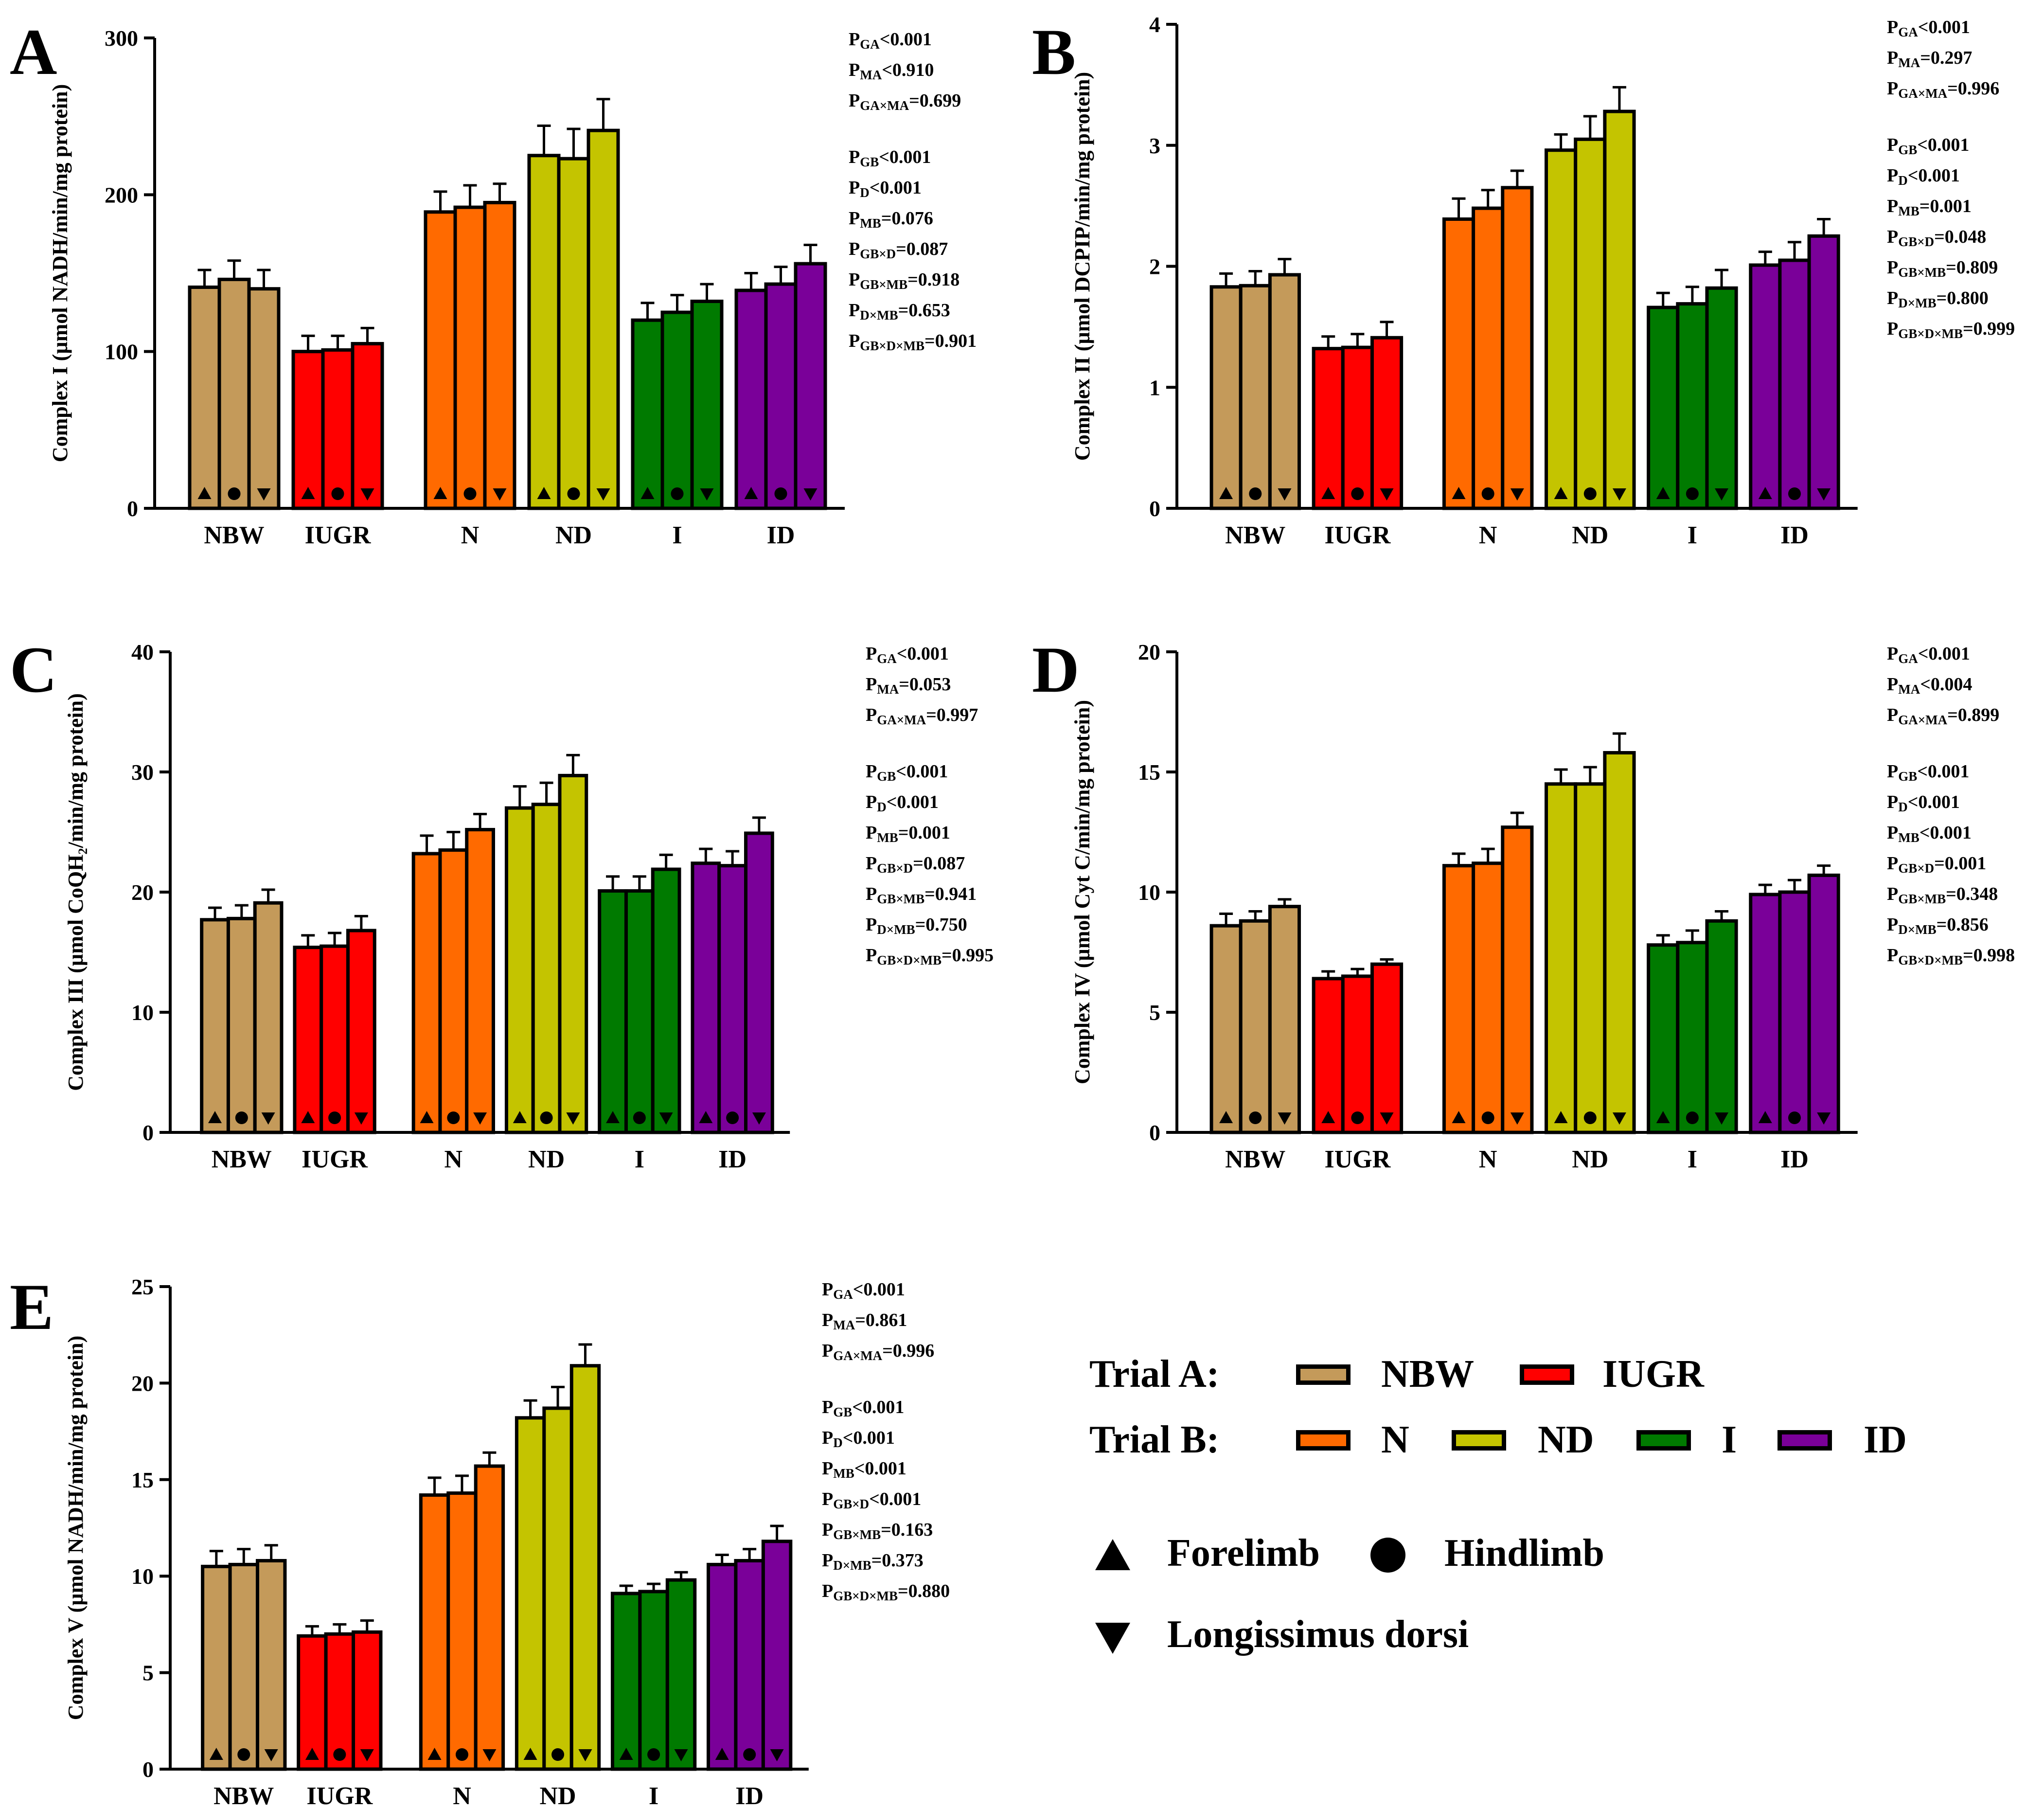 This screenshot has height=1810, width=2044. What do you see at coordinates (1458, 999) in the screenshot?
I see `bar-n-forelimb` at bounding box center [1458, 999].